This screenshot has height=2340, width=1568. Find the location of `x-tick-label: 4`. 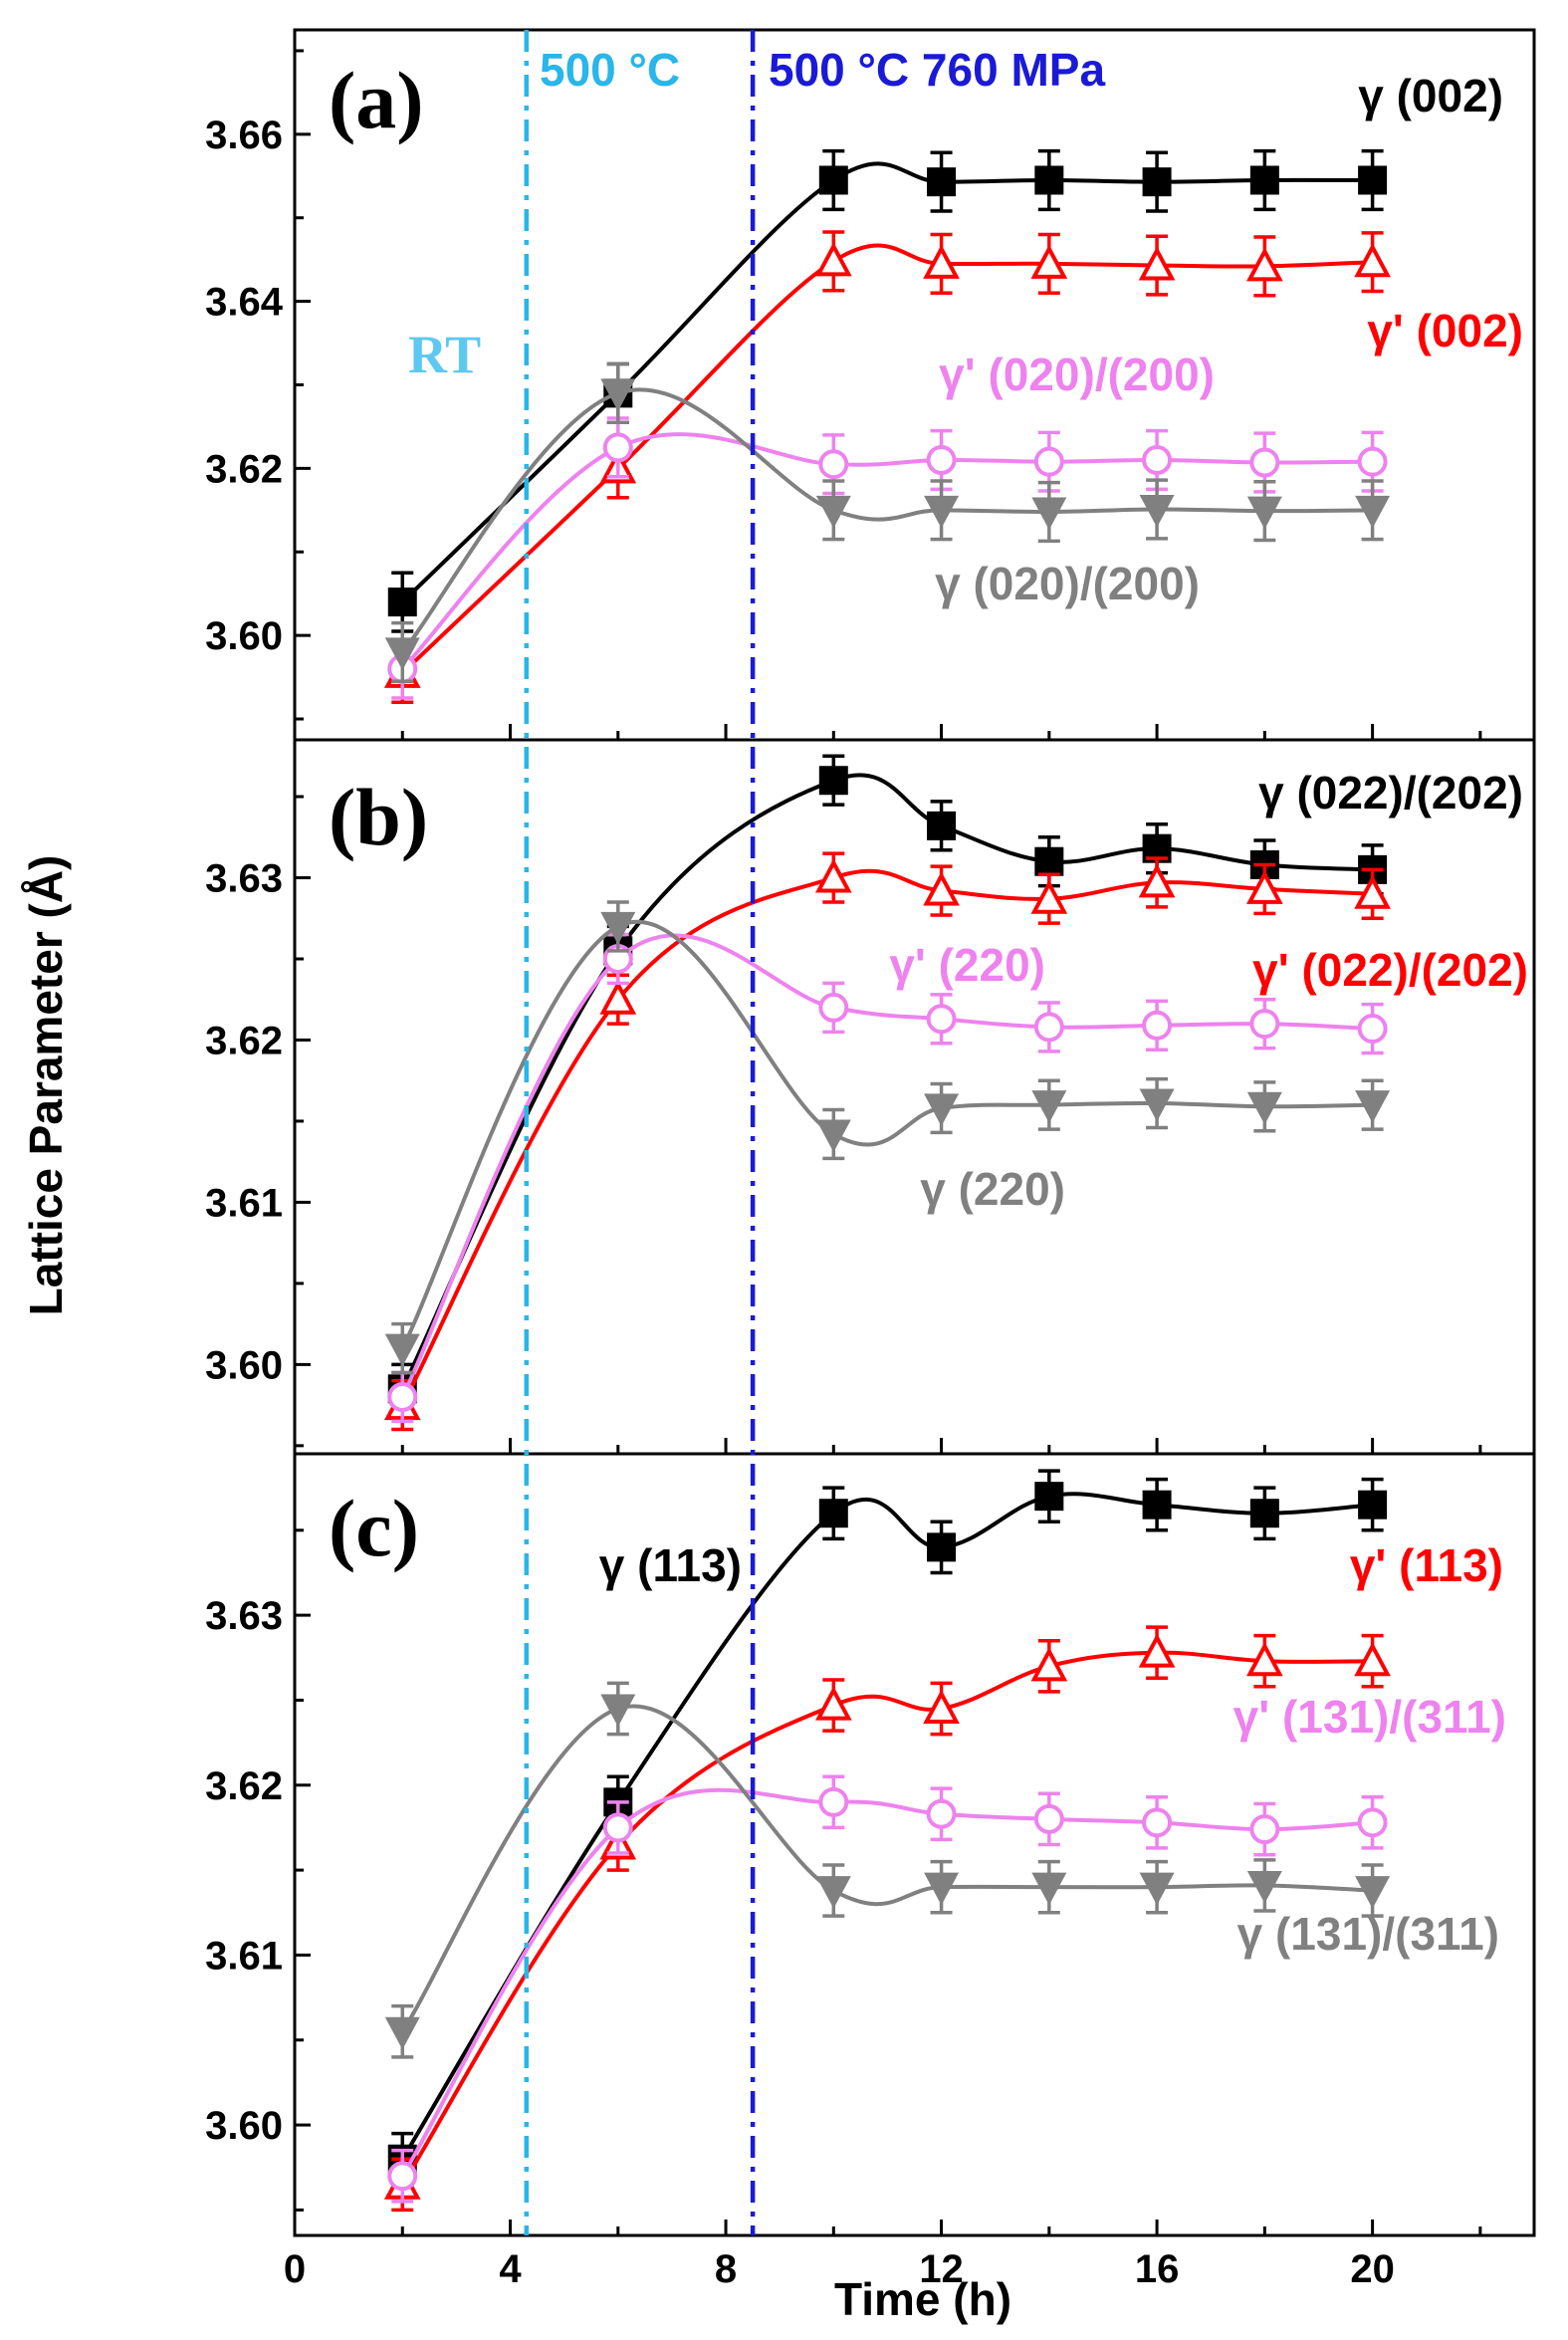

x-tick-label: 4 is located at coordinates (510, 2269).